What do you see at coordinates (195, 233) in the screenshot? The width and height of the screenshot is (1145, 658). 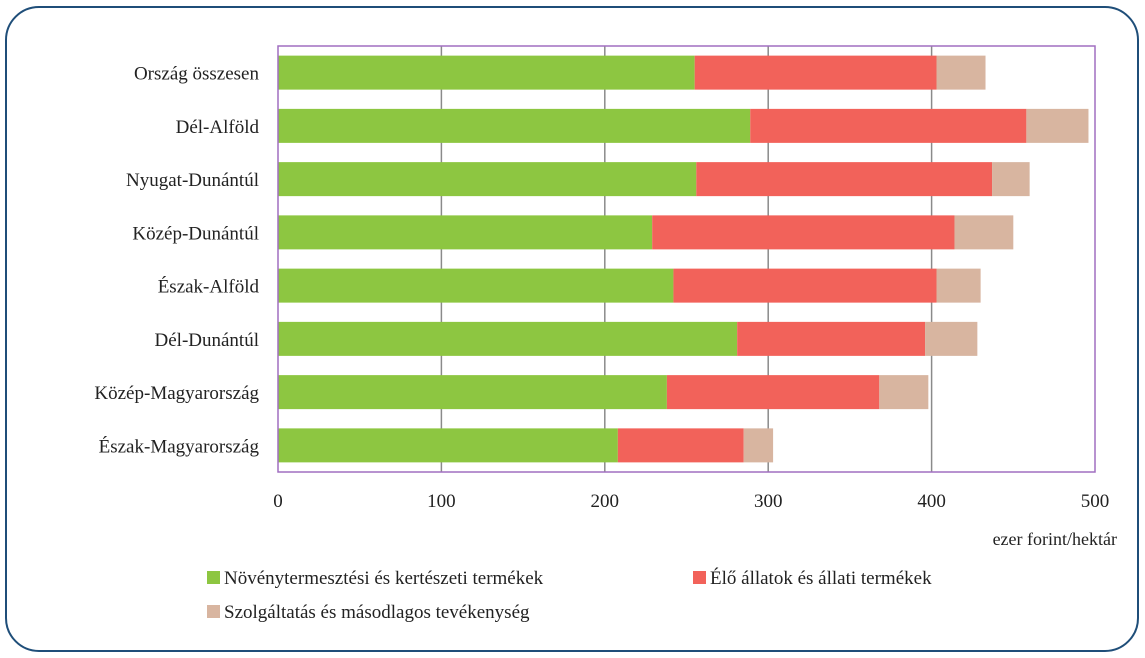 I see `category-label: Közép-Dunántúl` at bounding box center [195, 233].